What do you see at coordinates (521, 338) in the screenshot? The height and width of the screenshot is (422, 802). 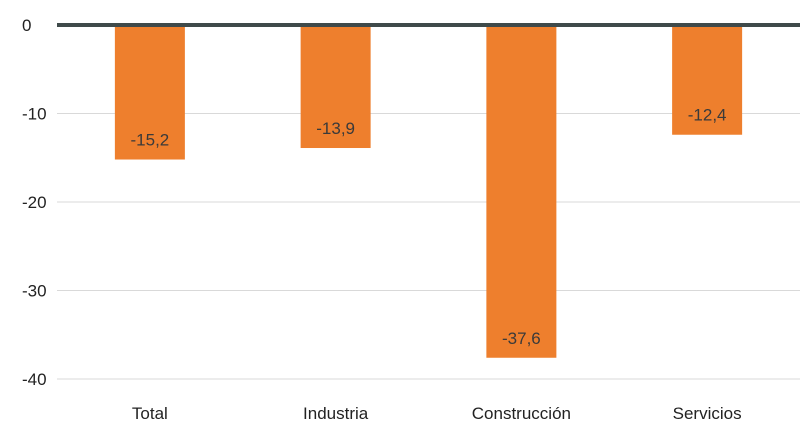 I see `bar-data-label: -37,6` at bounding box center [521, 338].